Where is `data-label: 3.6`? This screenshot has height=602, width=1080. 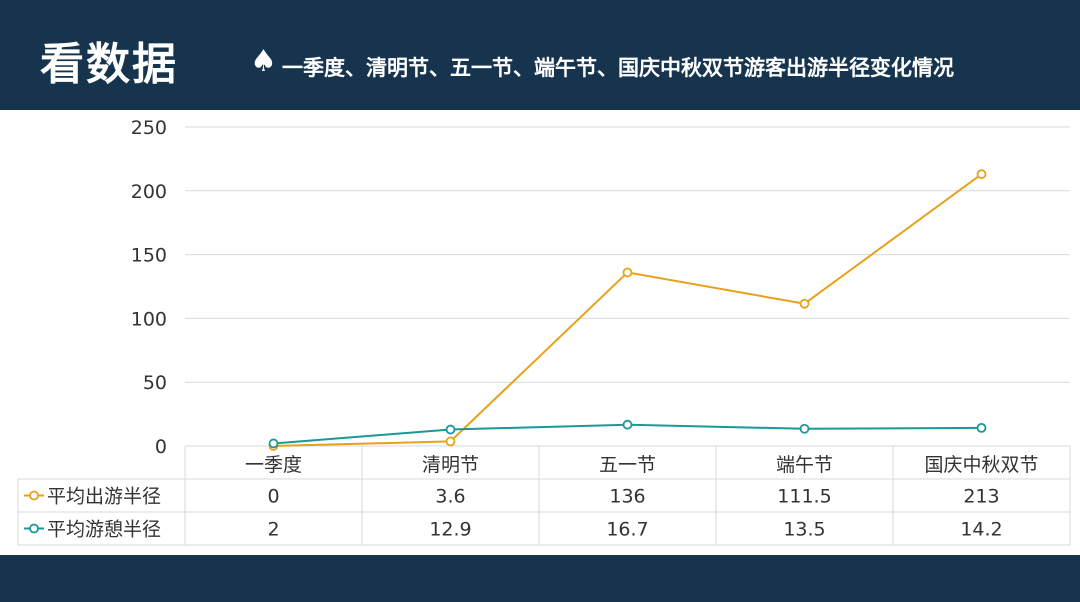
data-label: 3.6 is located at coordinates (450, 497).